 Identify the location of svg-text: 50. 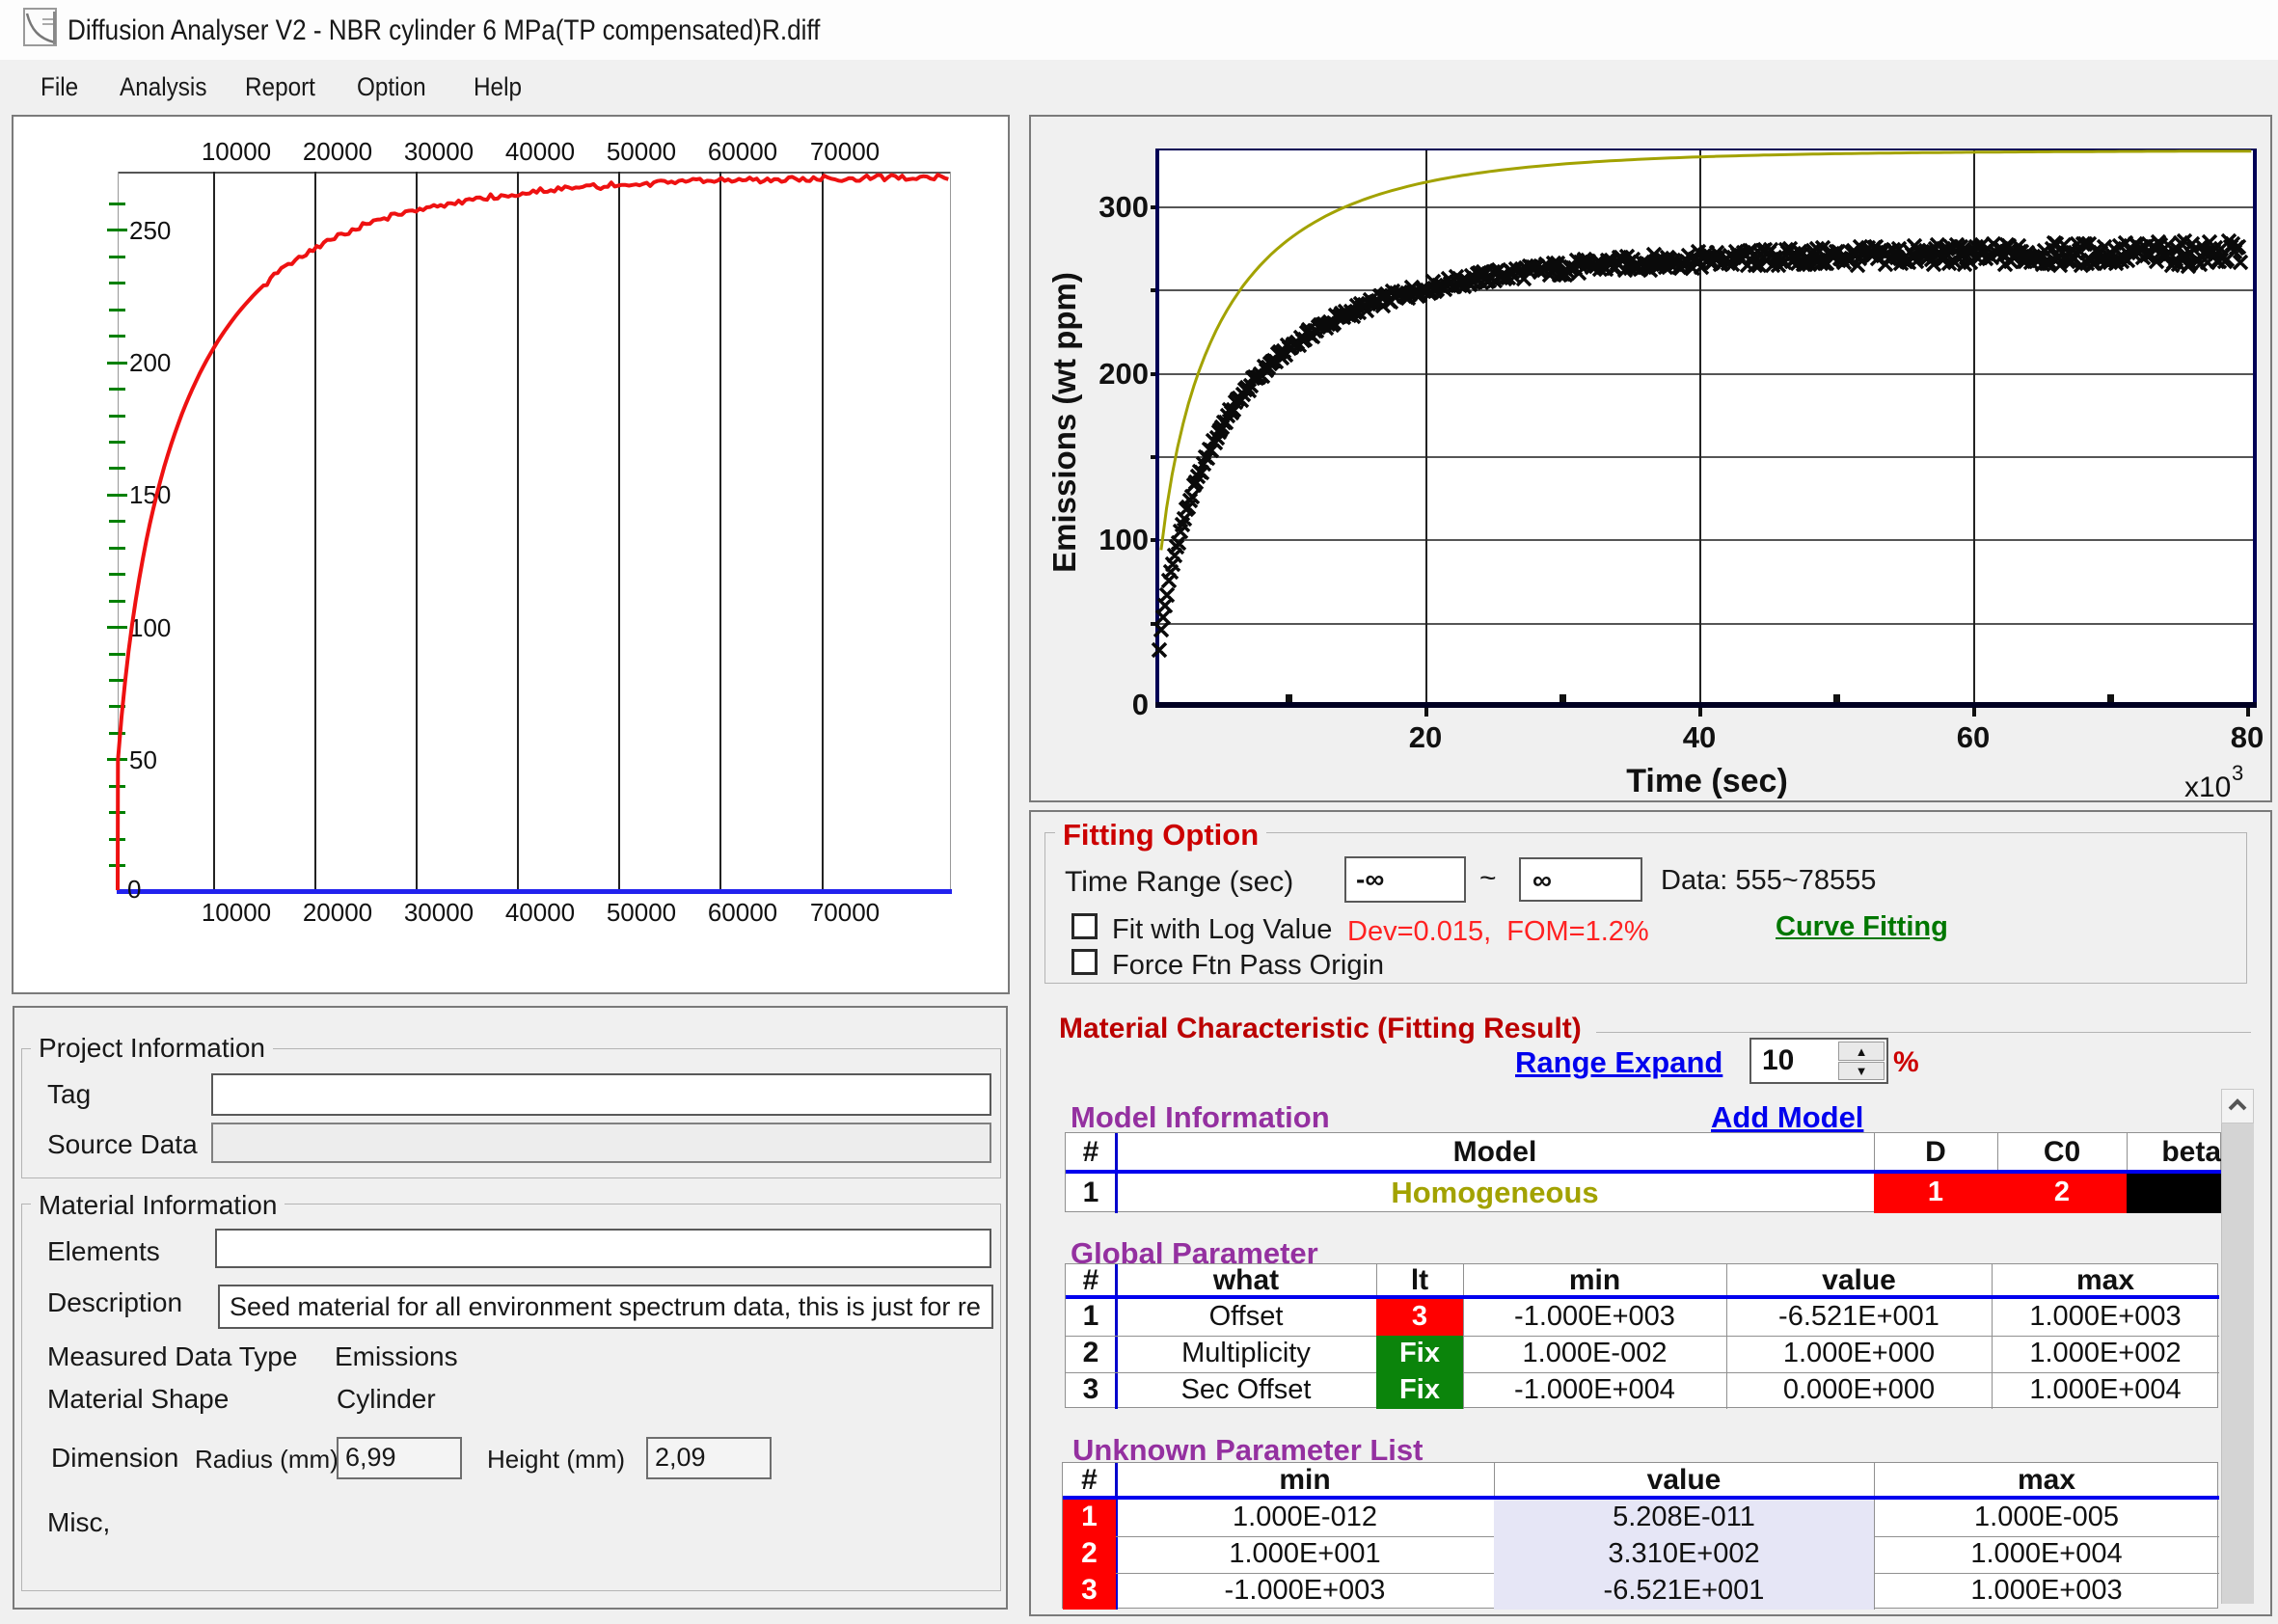
(143, 759).